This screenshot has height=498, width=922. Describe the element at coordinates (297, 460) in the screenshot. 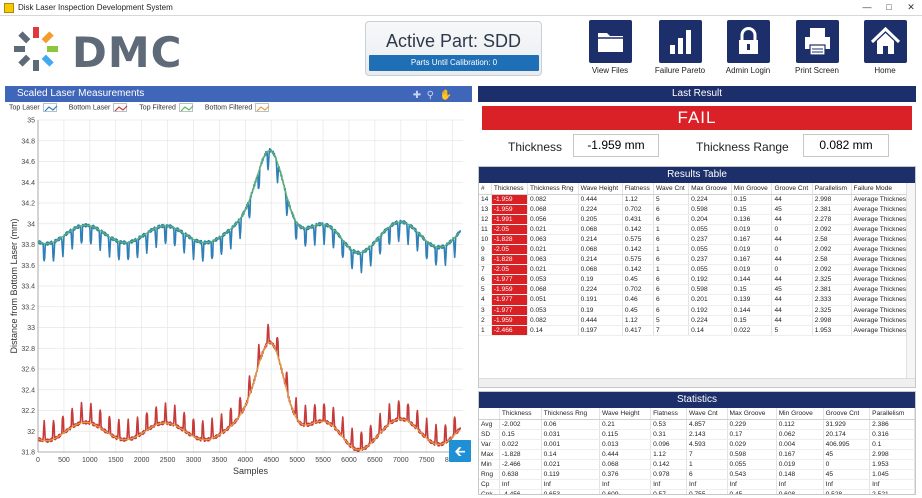

I see `x-tick-label: 5000` at that location.